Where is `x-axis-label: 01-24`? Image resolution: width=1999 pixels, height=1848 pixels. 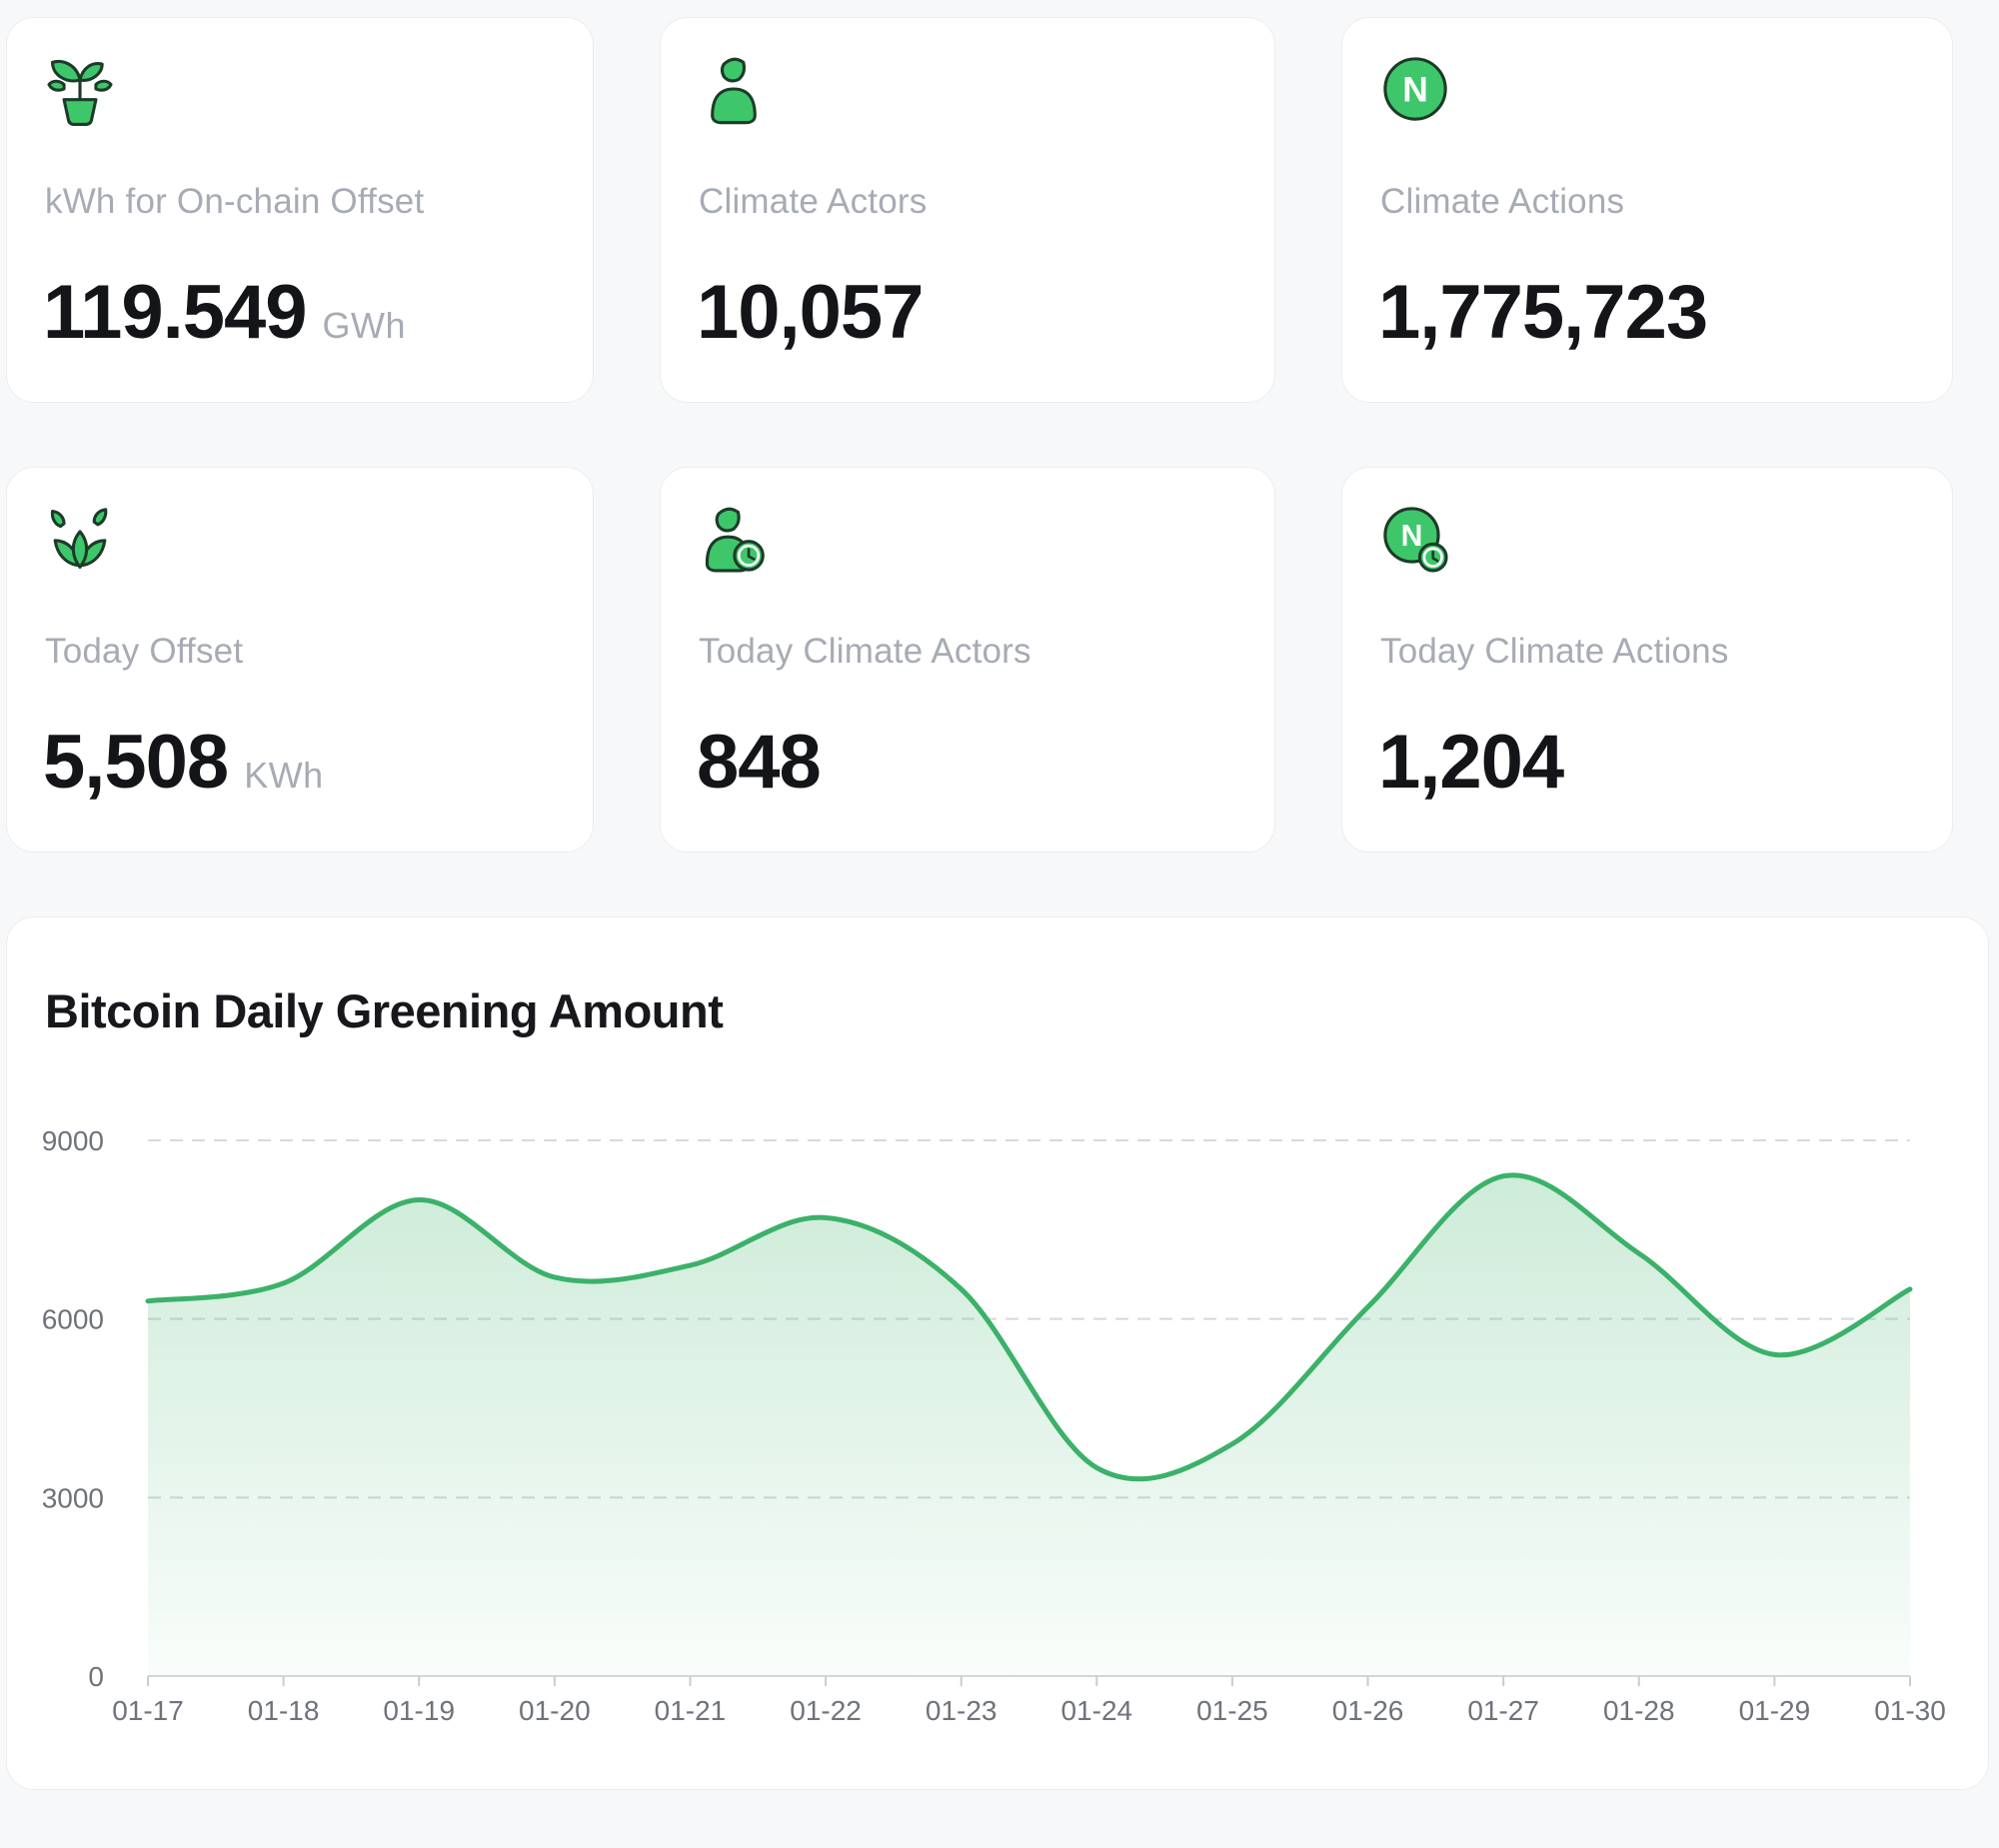
x-axis-label: 01-24 is located at coordinates (1096, 1711).